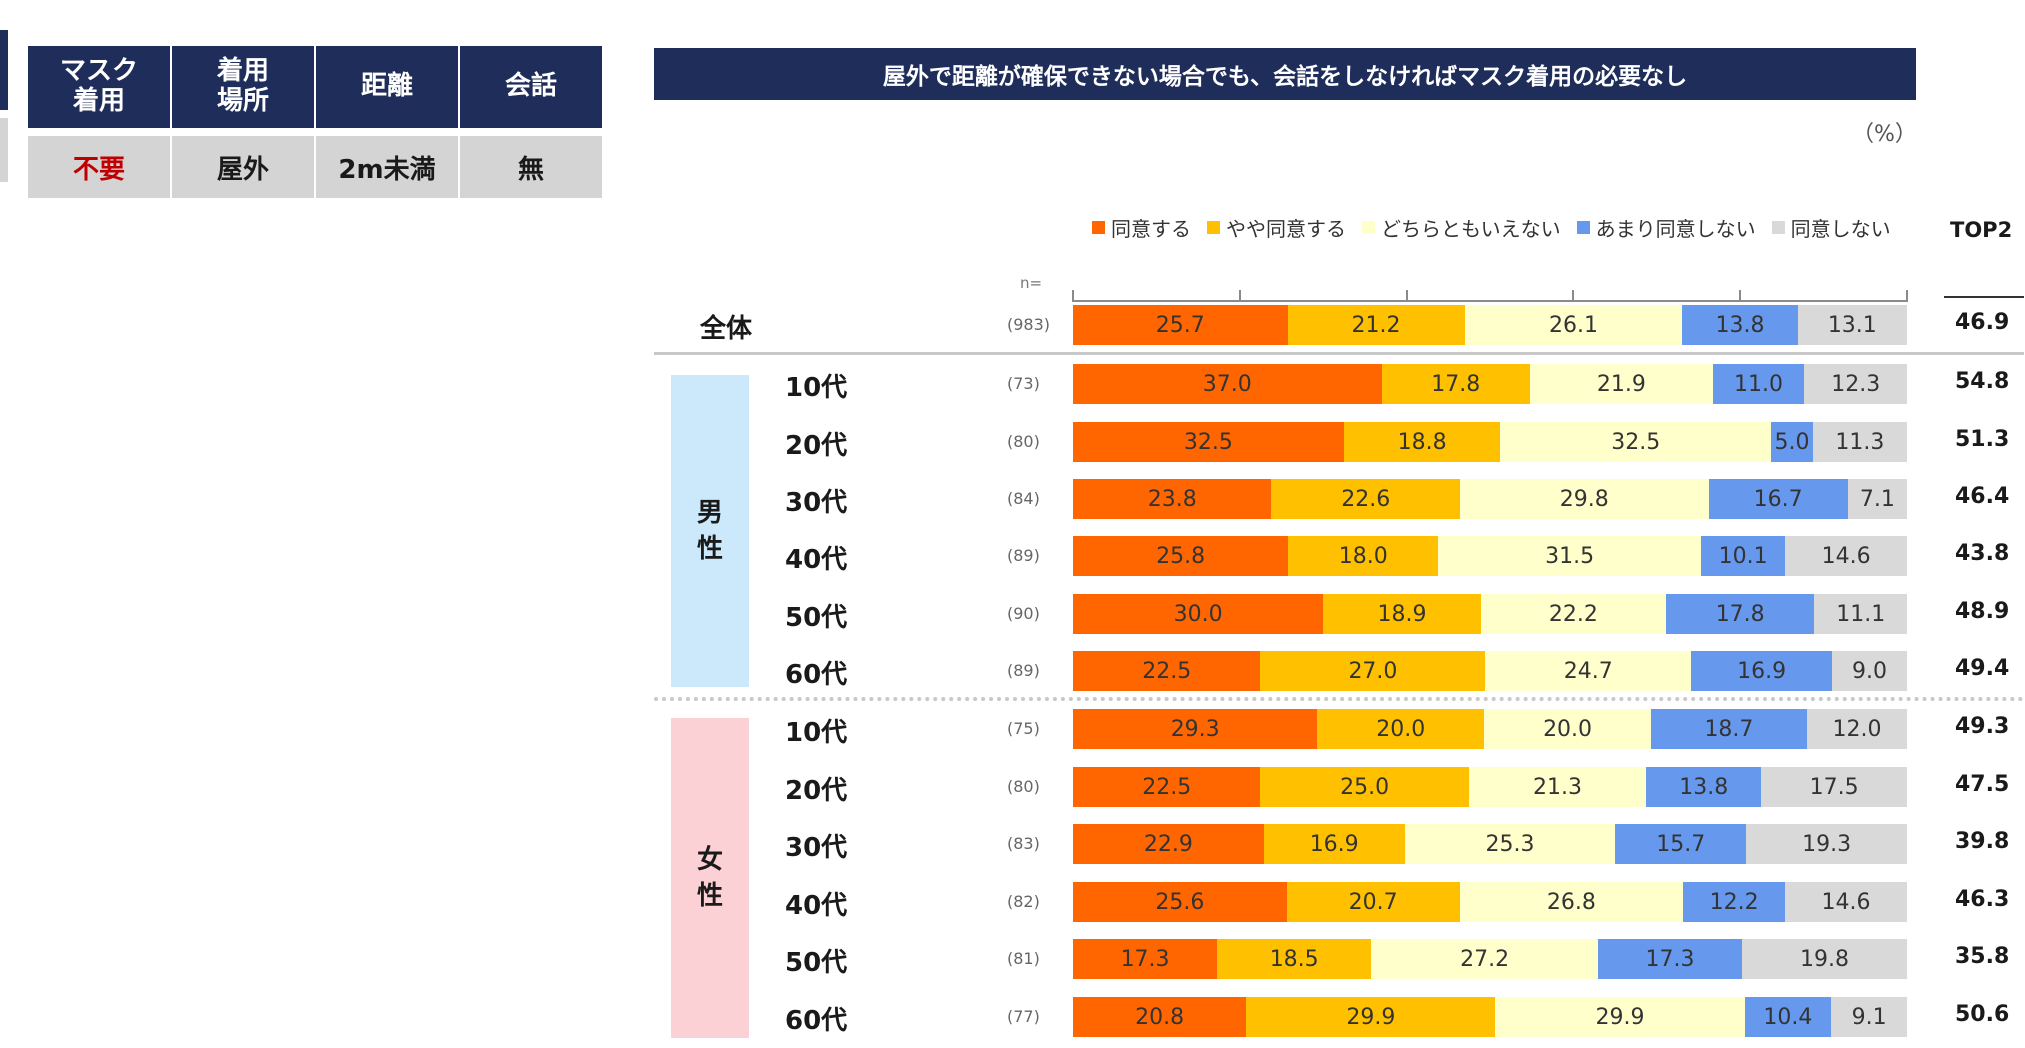  What do you see at coordinates (1023, 843) in the screenshot?
I see `row-n-9: (83)` at bounding box center [1023, 843].